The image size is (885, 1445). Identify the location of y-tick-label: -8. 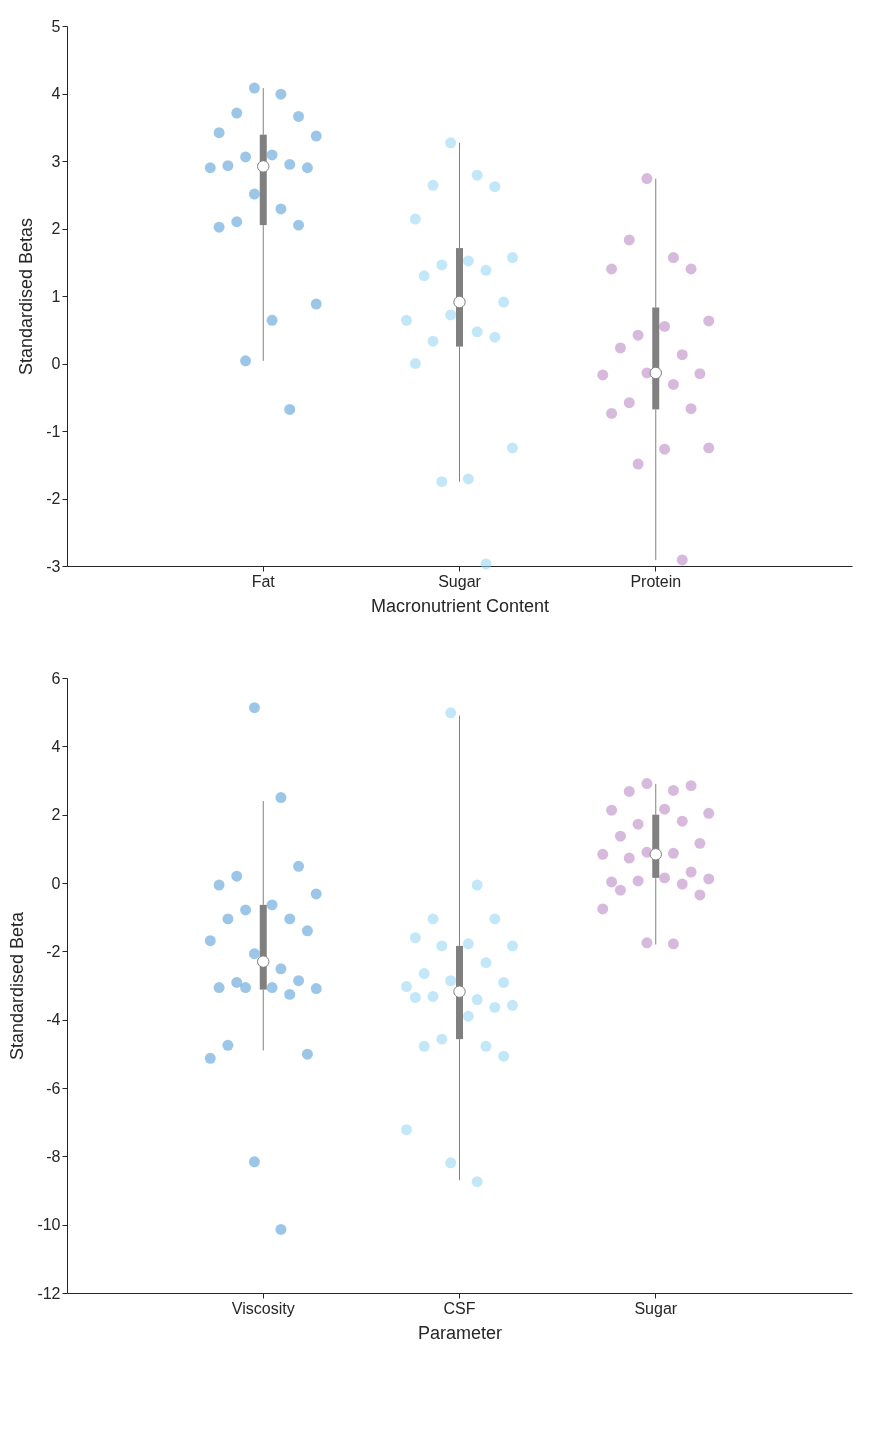
(53, 1156).